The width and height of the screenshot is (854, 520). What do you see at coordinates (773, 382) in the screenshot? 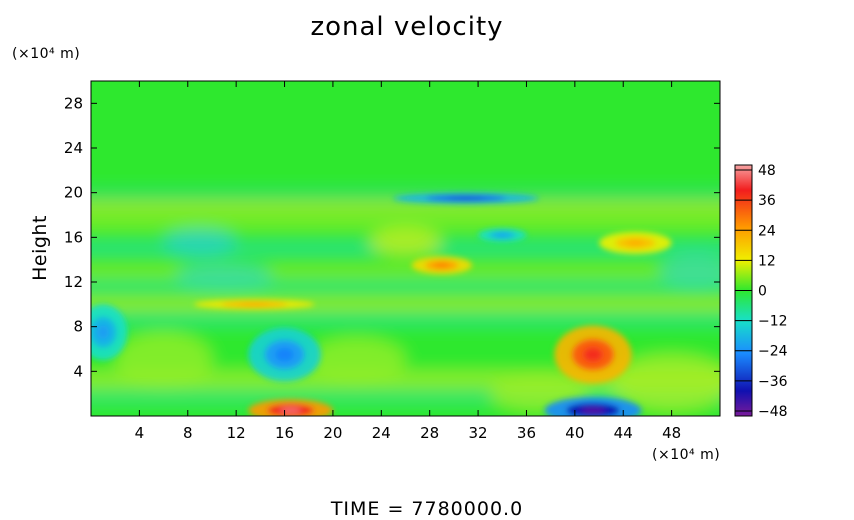
I see `colorbar-tick-label: −36` at bounding box center [773, 382].